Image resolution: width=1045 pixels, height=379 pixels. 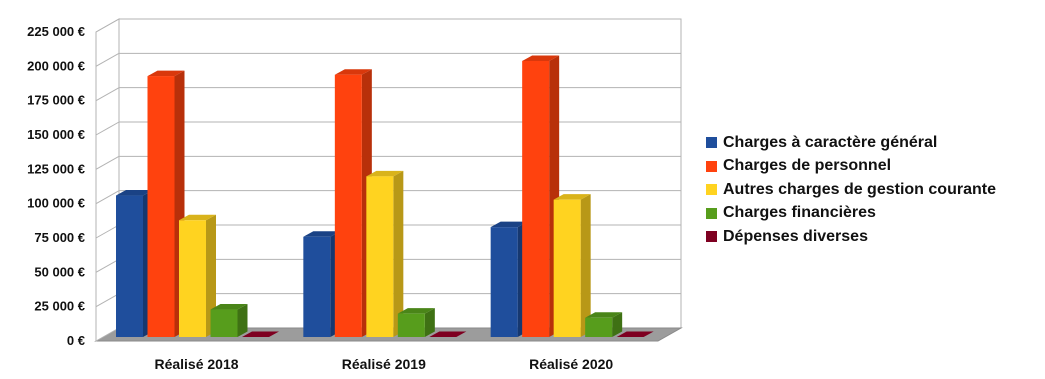 I want to click on legend-item: Charges de personnel, so click(x=851, y=167).